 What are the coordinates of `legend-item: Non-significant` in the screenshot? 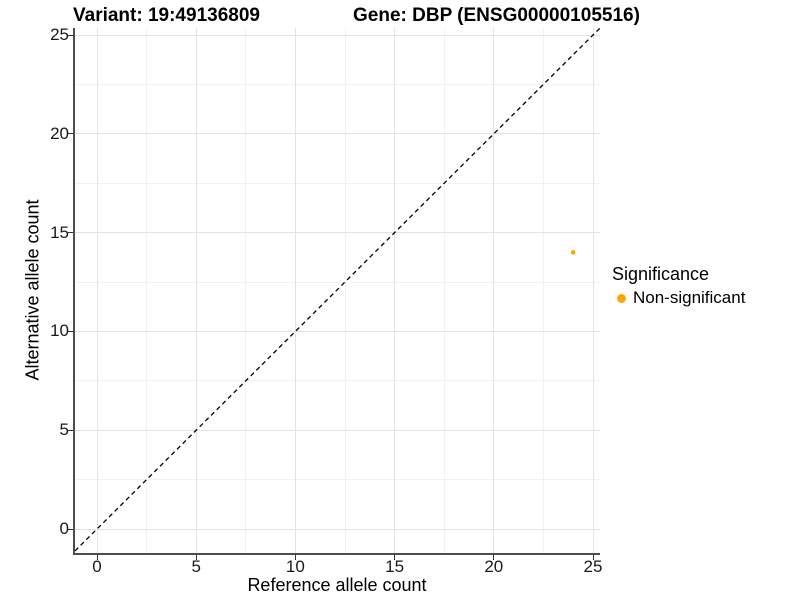 It's located at (678, 298).